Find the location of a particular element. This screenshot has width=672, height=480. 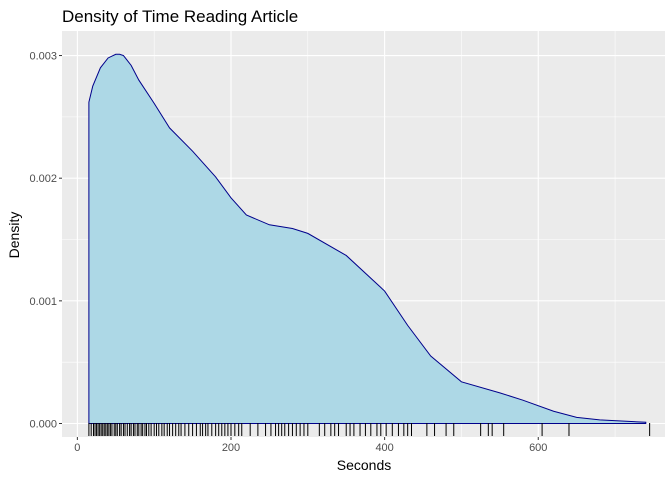

y-tick-label: 0.002 is located at coordinates (43, 179).